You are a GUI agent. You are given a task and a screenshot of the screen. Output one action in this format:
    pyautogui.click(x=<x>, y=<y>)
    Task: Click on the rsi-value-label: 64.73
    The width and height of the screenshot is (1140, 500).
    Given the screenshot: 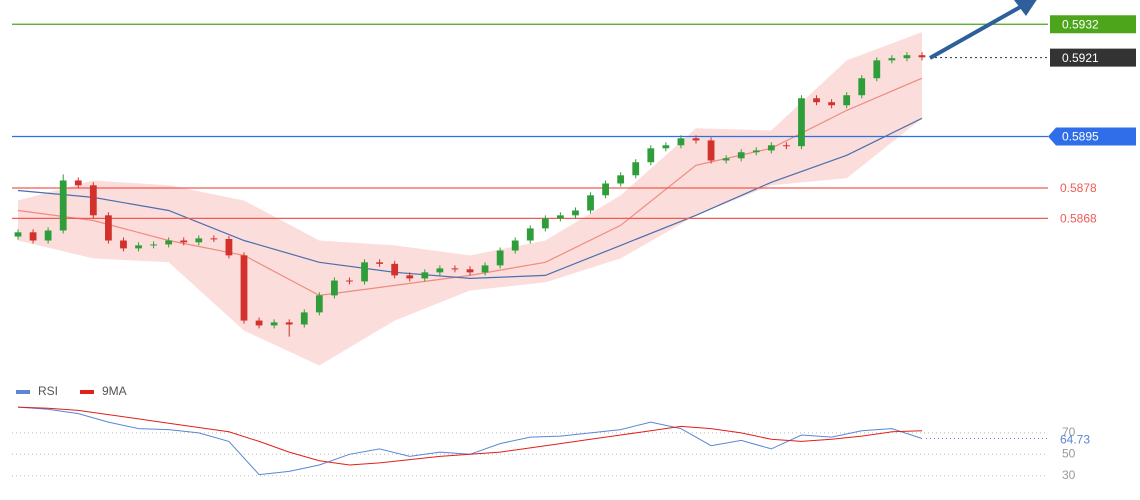 What is the action you would take?
    pyautogui.click(x=1075, y=440)
    